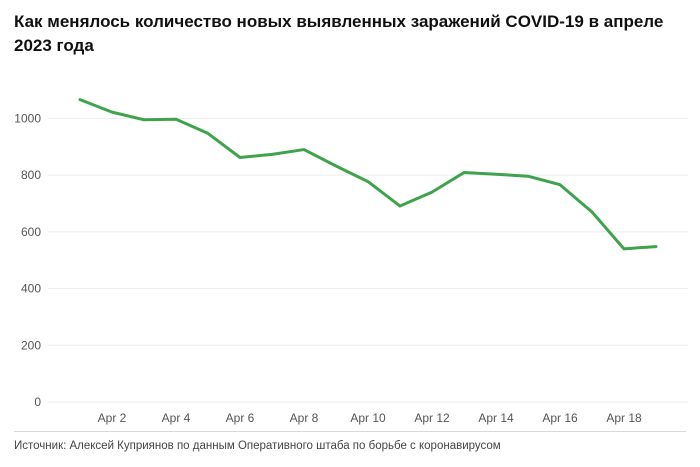 Image resolution: width=700 pixels, height=467 pixels. I want to click on x-tick-label: Apr 12, so click(432, 418).